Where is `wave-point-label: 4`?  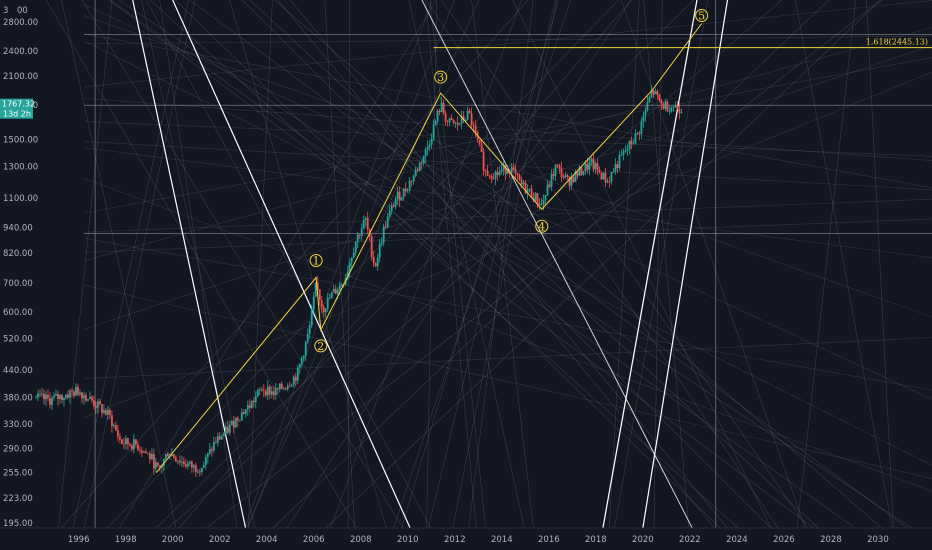 wave-point-label: 4 is located at coordinates (541, 226).